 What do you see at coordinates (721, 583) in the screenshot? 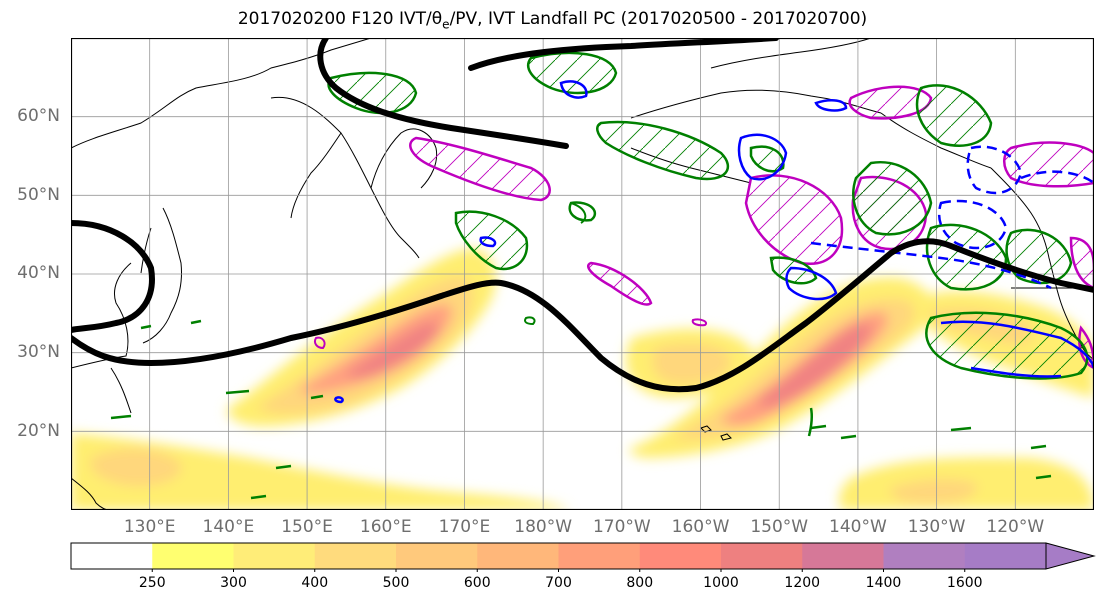
I see `colorbar-tick-label: 1000` at bounding box center [721, 583].